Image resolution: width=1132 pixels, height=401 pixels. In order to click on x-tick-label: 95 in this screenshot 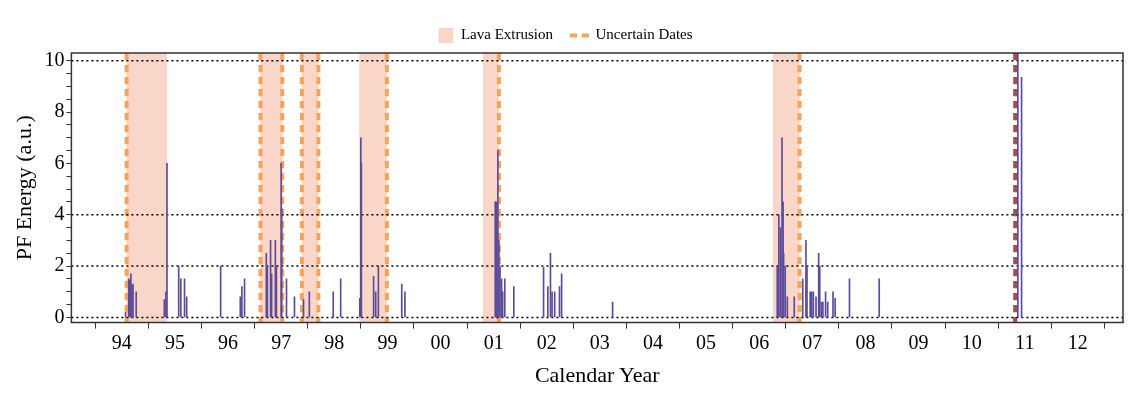, I will do `click(174, 341)`.